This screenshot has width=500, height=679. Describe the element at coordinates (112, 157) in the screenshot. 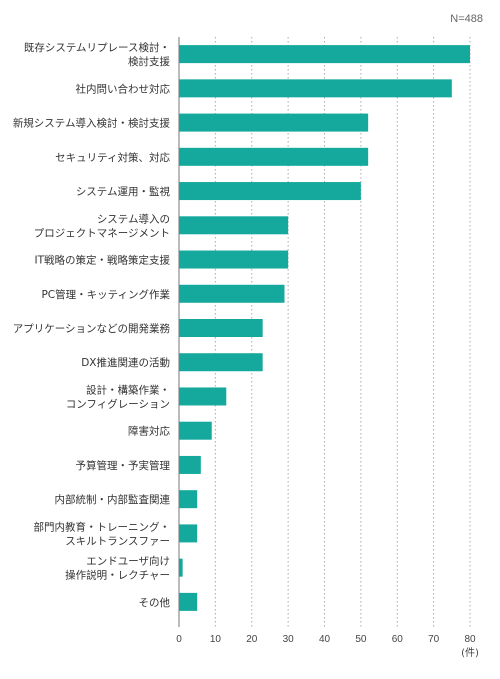

I see `category-label: セキュリティ対策、対応` at that location.